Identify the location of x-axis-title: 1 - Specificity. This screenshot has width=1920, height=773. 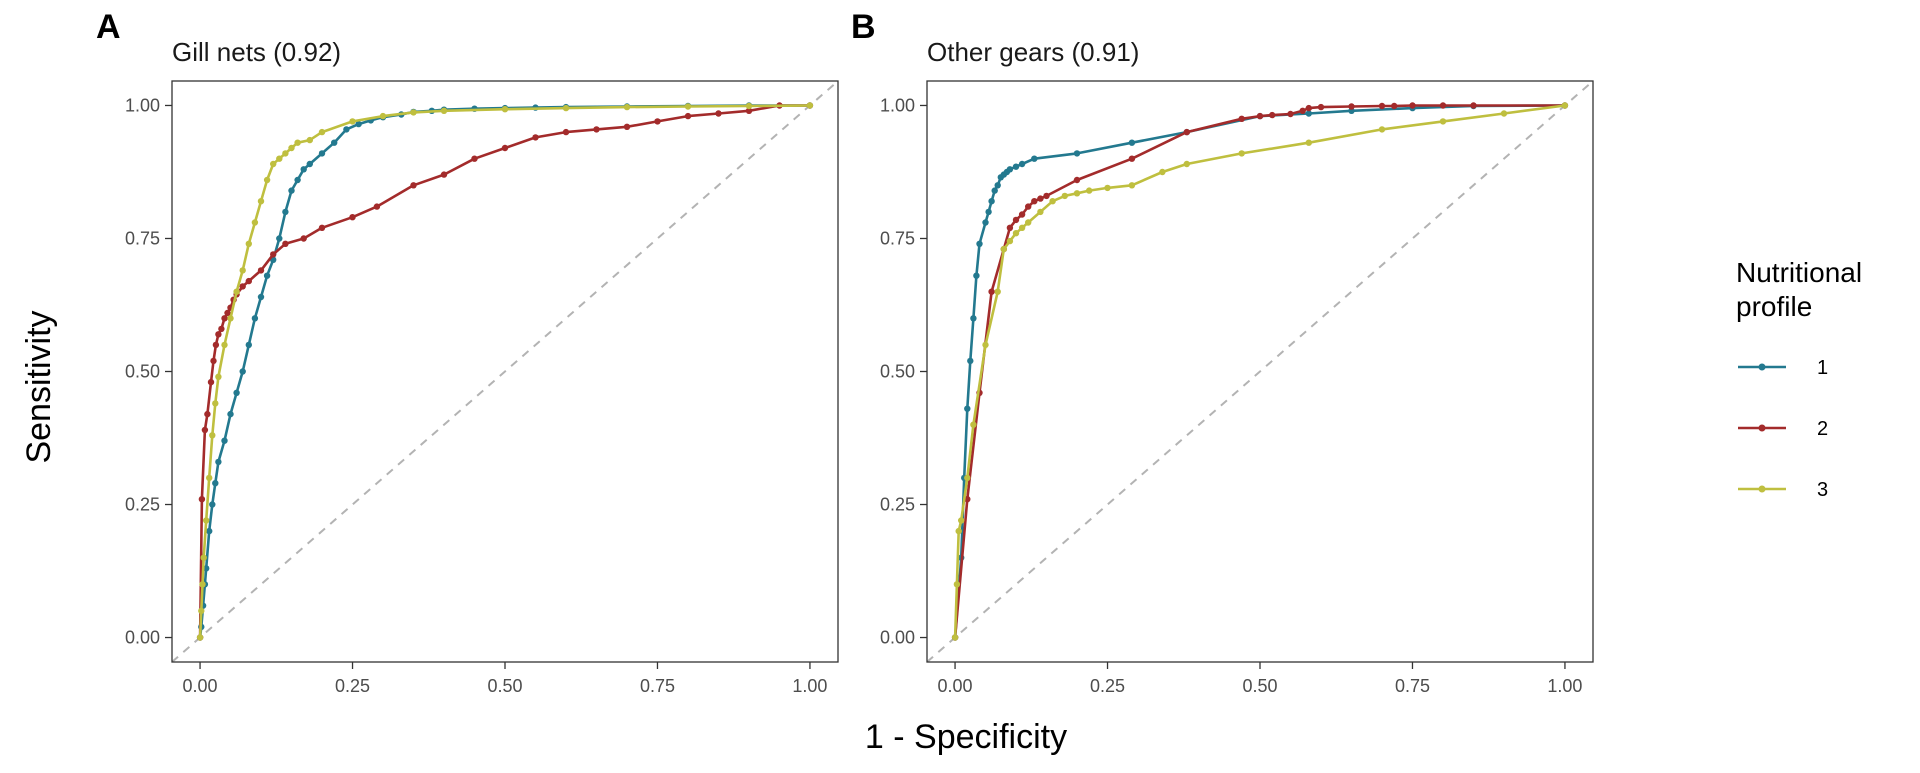
(966, 737).